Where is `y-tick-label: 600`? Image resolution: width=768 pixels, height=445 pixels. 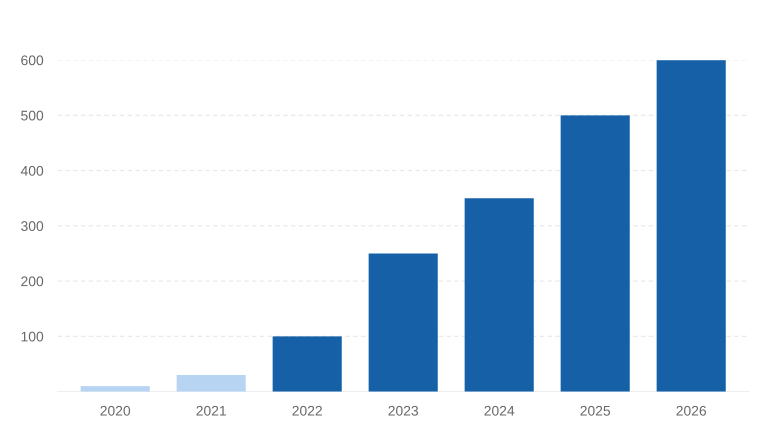 y-tick-label: 600 is located at coordinates (32, 60).